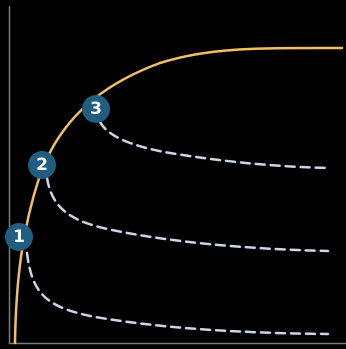 This screenshot has height=349, width=346. I want to click on marker-3-label: 3, so click(96, 109).